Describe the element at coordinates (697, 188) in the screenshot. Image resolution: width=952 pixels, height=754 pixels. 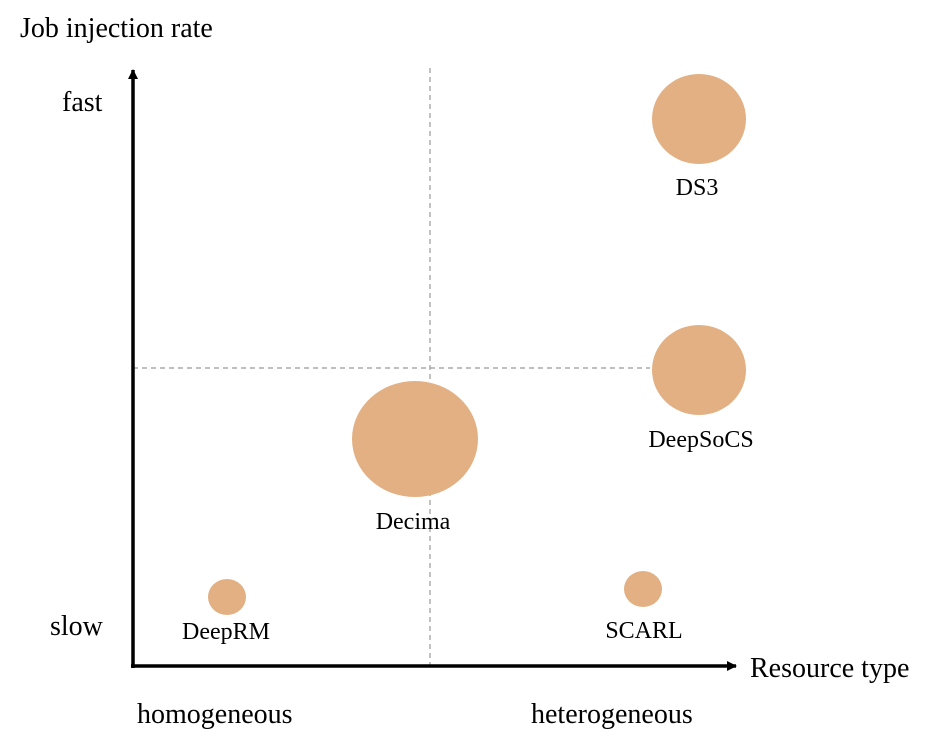
I see `bubble-ds3-label: DS3` at that location.